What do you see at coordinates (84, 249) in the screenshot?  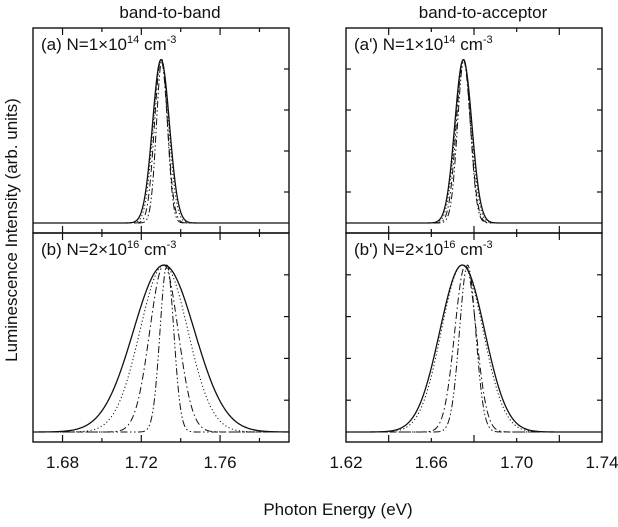 I see `panel-label-text: (b) N=2×10` at bounding box center [84, 249].